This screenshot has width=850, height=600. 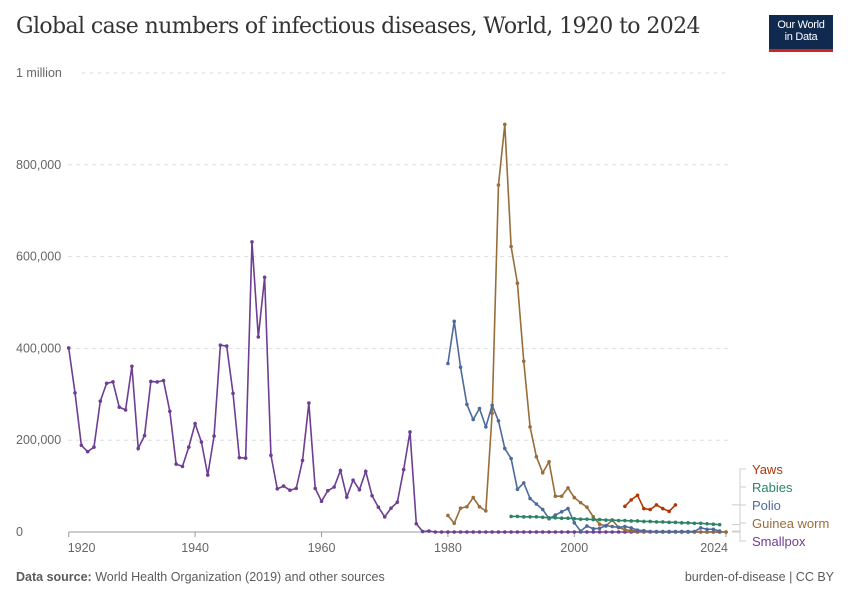 What do you see at coordinates (54, 577) in the screenshot?
I see `source-label: Data source:` at bounding box center [54, 577].